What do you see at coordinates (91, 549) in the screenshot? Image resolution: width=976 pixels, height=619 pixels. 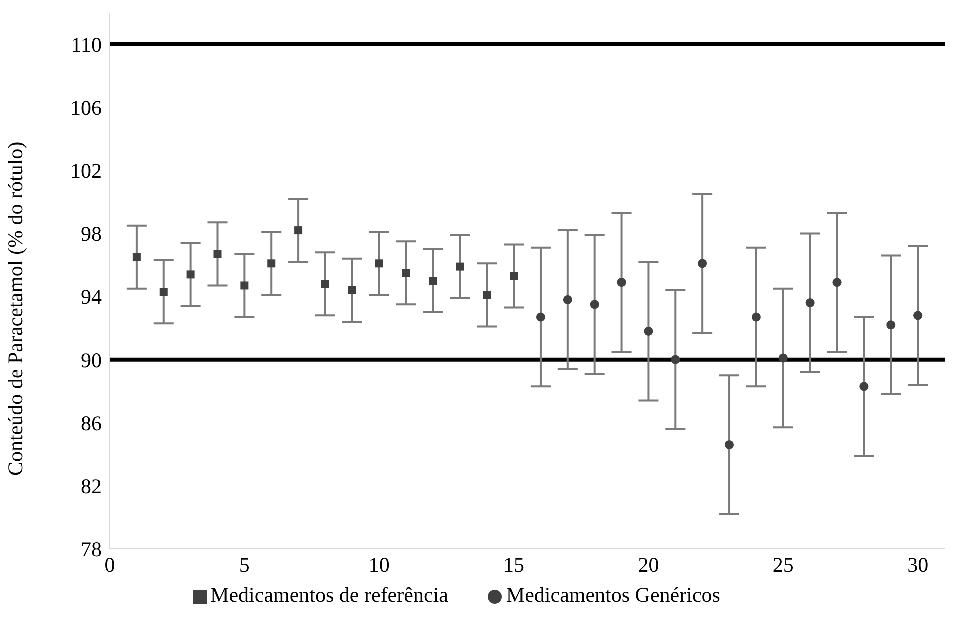 I see `y-tick-label: 78` at bounding box center [91, 549].